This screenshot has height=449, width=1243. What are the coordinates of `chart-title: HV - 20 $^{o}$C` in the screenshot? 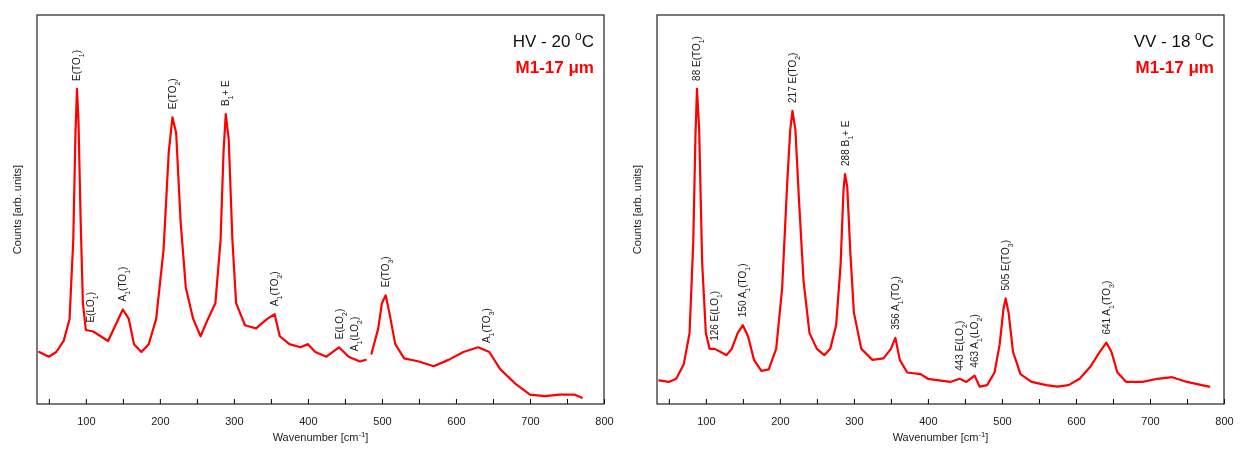 It's located at (553, 40).